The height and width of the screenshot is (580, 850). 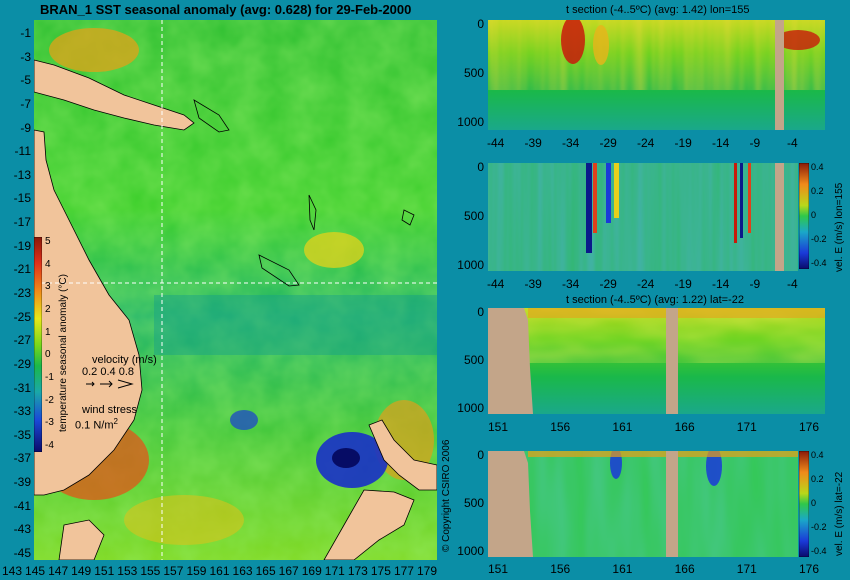 What do you see at coordinates (672, 504) in the screenshot?
I see `panel4-land-mid` at bounding box center [672, 504].